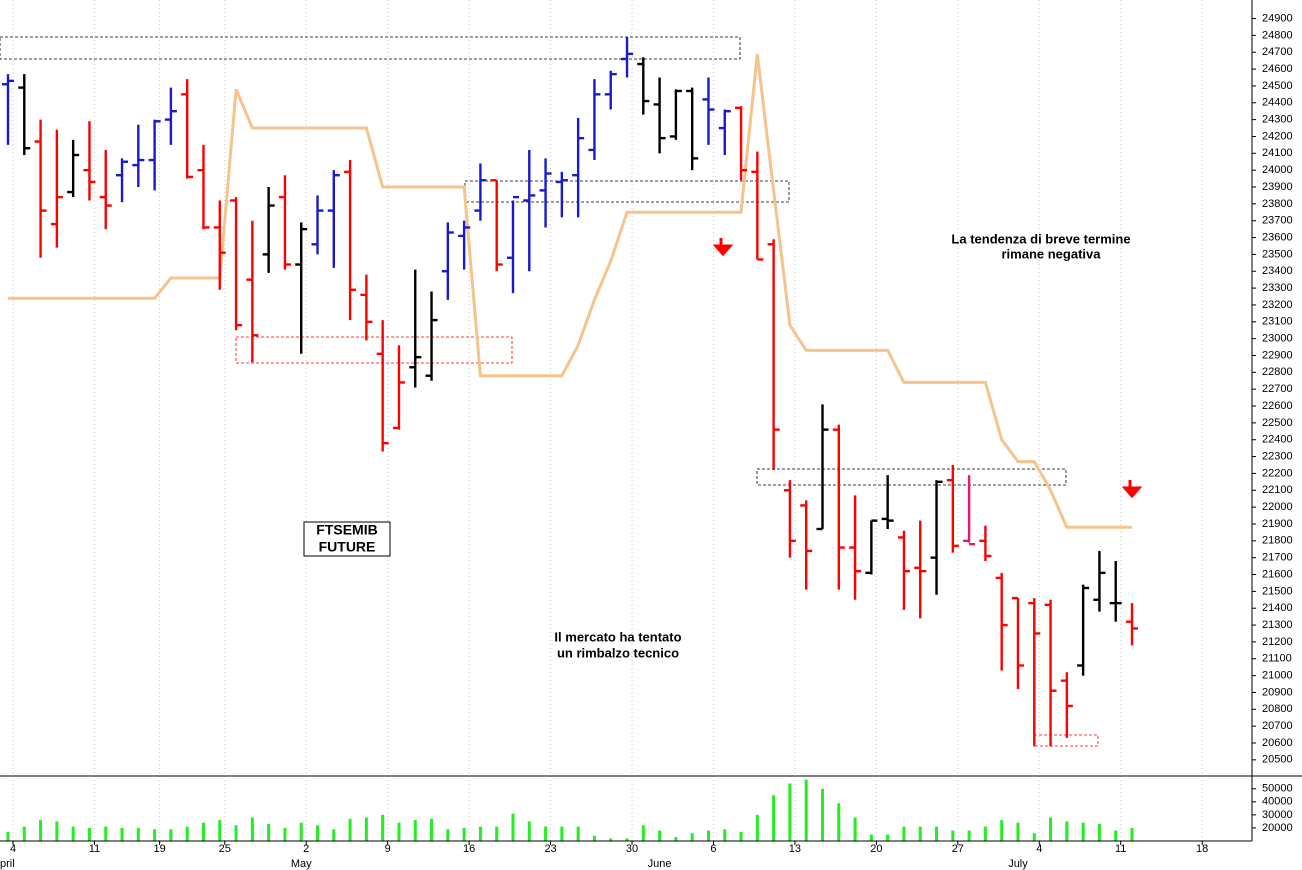 The height and width of the screenshot is (870, 1302). I want to click on y-tick-label: 22200, so click(1277, 473).